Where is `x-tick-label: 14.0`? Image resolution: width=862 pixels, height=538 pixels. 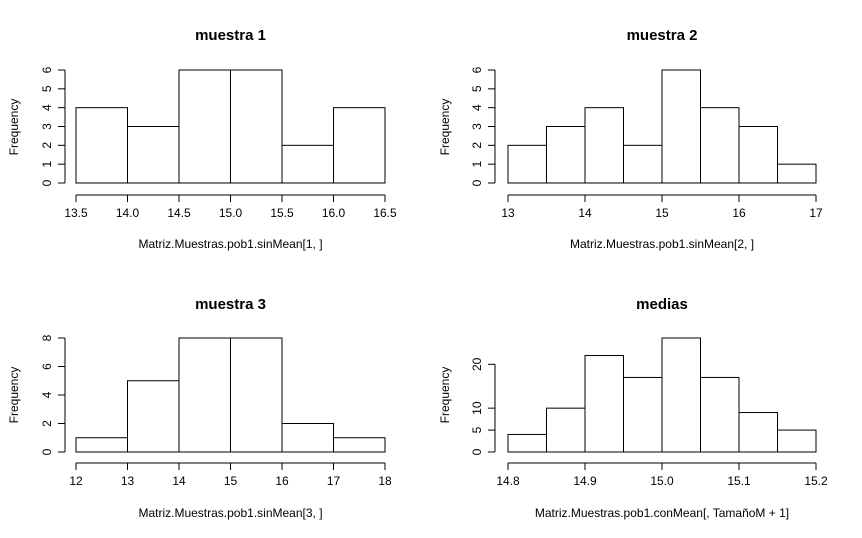 x-tick-label: 14.0 is located at coordinates (128, 213).